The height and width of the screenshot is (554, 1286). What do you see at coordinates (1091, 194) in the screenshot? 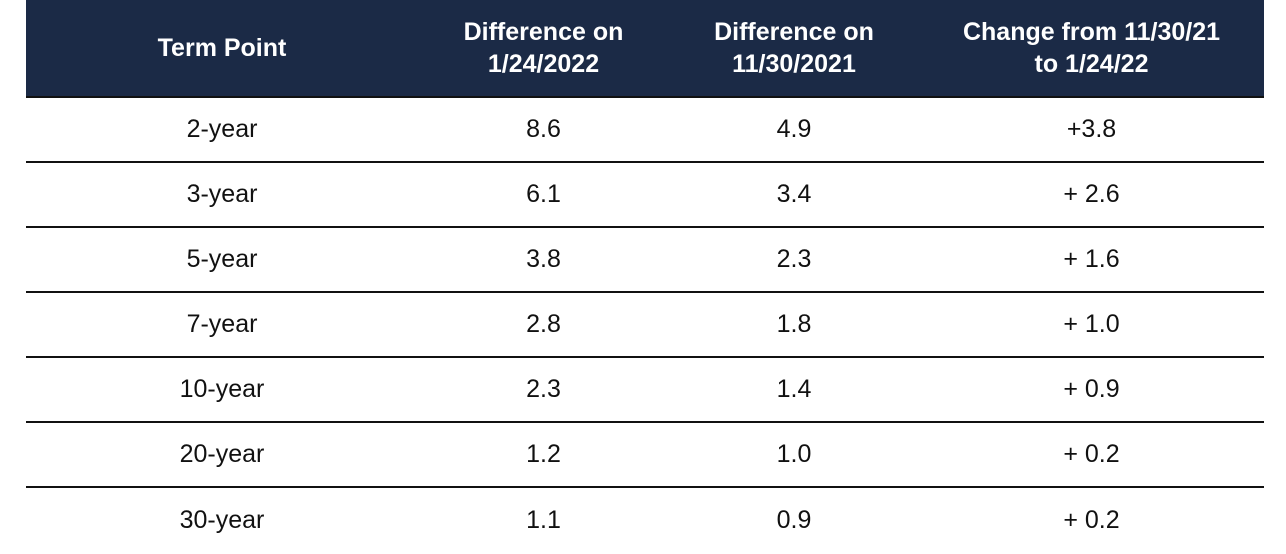
I see `cell-change: + 2.6` at bounding box center [1091, 194].